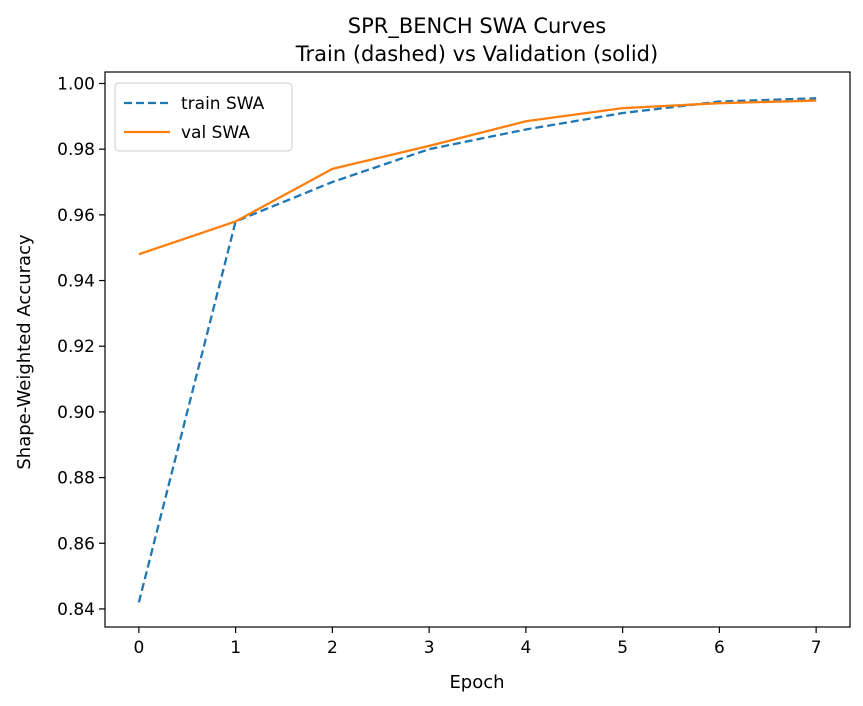  Describe the element at coordinates (476, 54) in the screenshot. I see `chart-subtitle: Train (dashed) vs Validation (solid)` at that location.